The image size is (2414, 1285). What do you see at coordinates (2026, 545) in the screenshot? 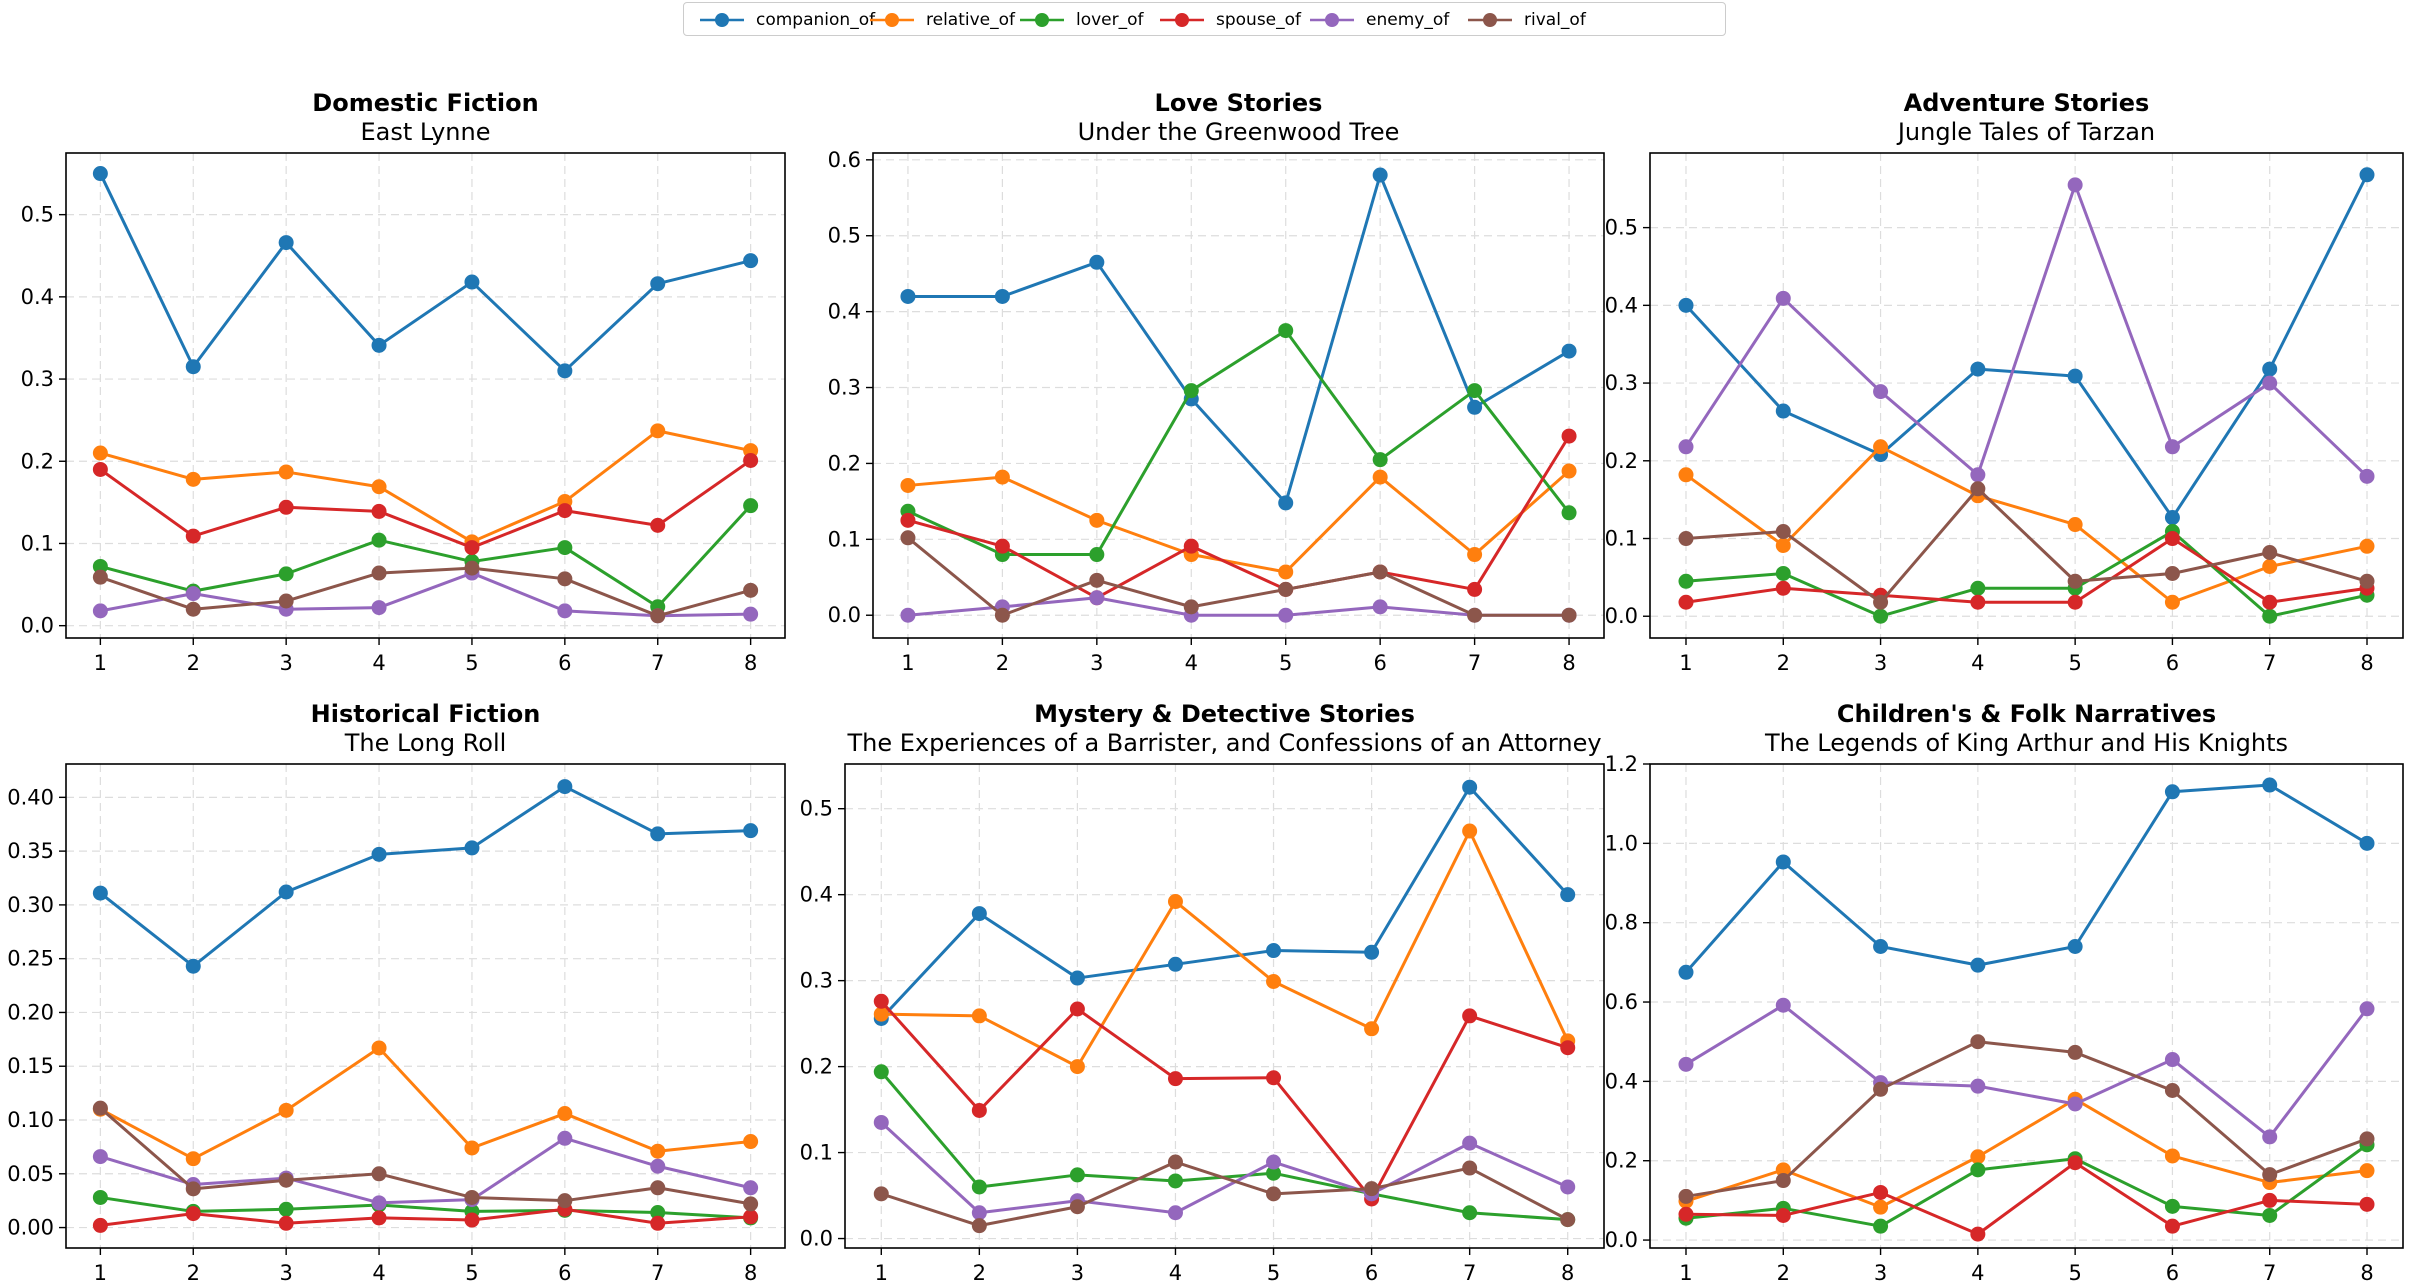
I see `series-line-rival-of` at bounding box center [2026, 545].